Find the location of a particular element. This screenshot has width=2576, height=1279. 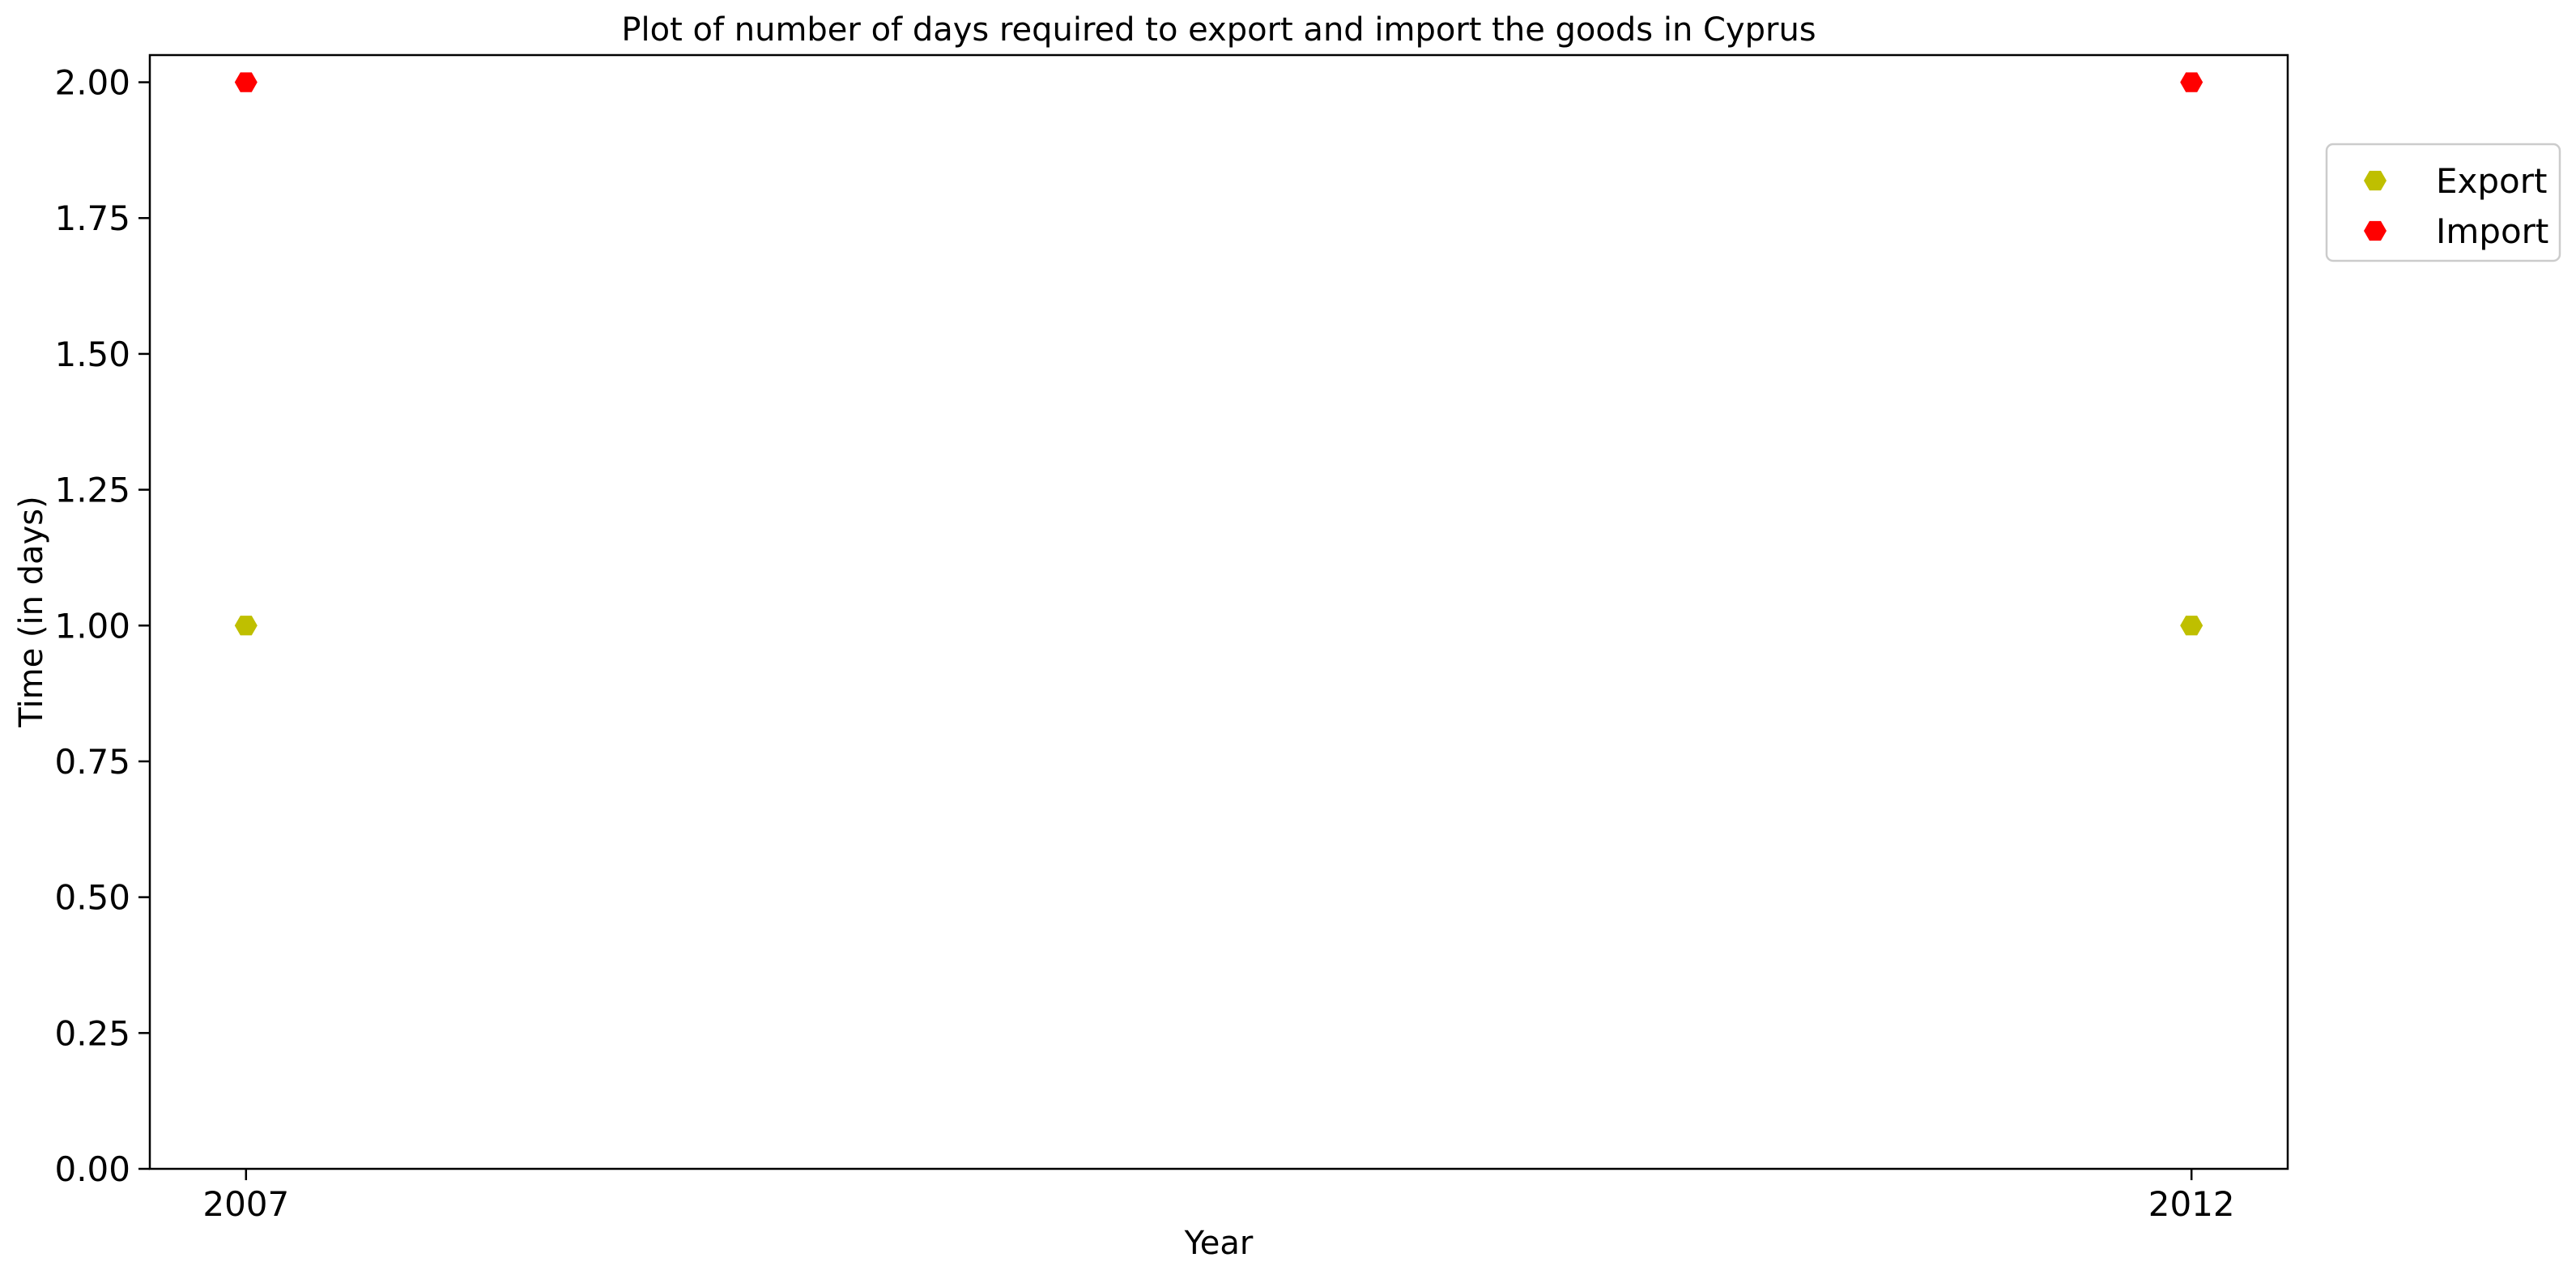

y-axis: 0.00 0.25 0.50 0.75 1.00 1.25 1.50 1.75 2.00 is located at coordinates (102, 626).